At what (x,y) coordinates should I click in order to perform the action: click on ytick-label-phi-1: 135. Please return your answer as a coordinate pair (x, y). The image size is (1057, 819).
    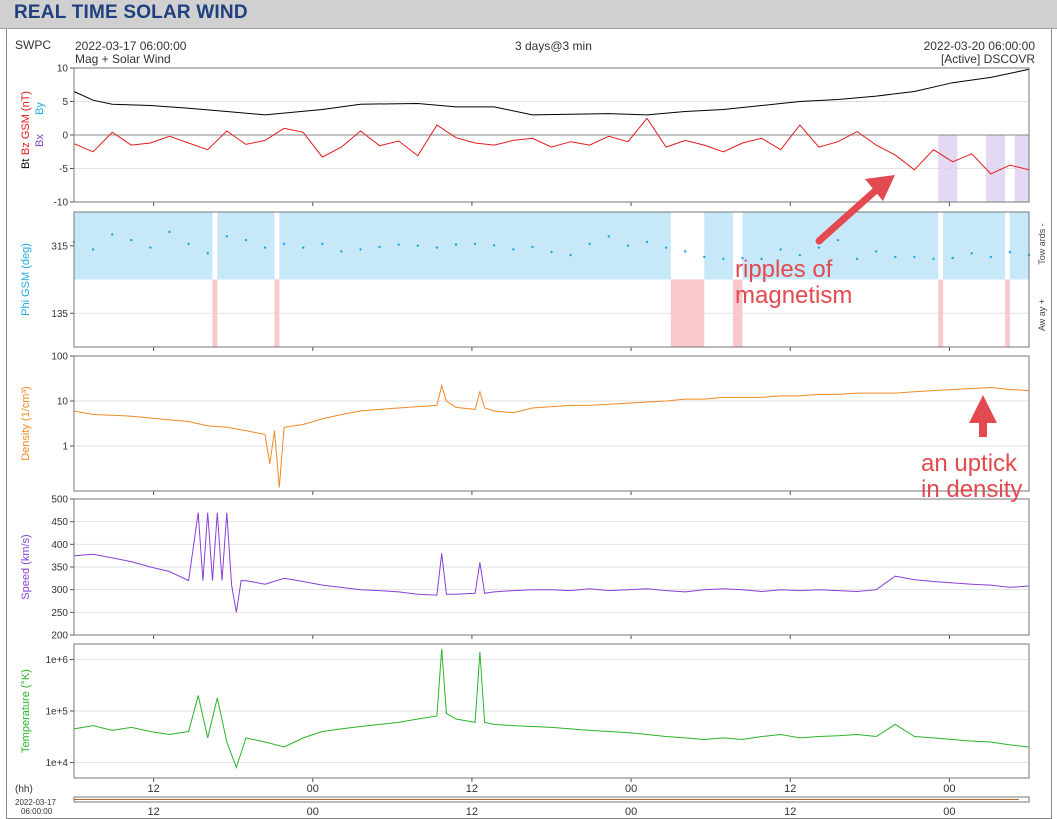
    Looking at the image, I should click on (59, 314).